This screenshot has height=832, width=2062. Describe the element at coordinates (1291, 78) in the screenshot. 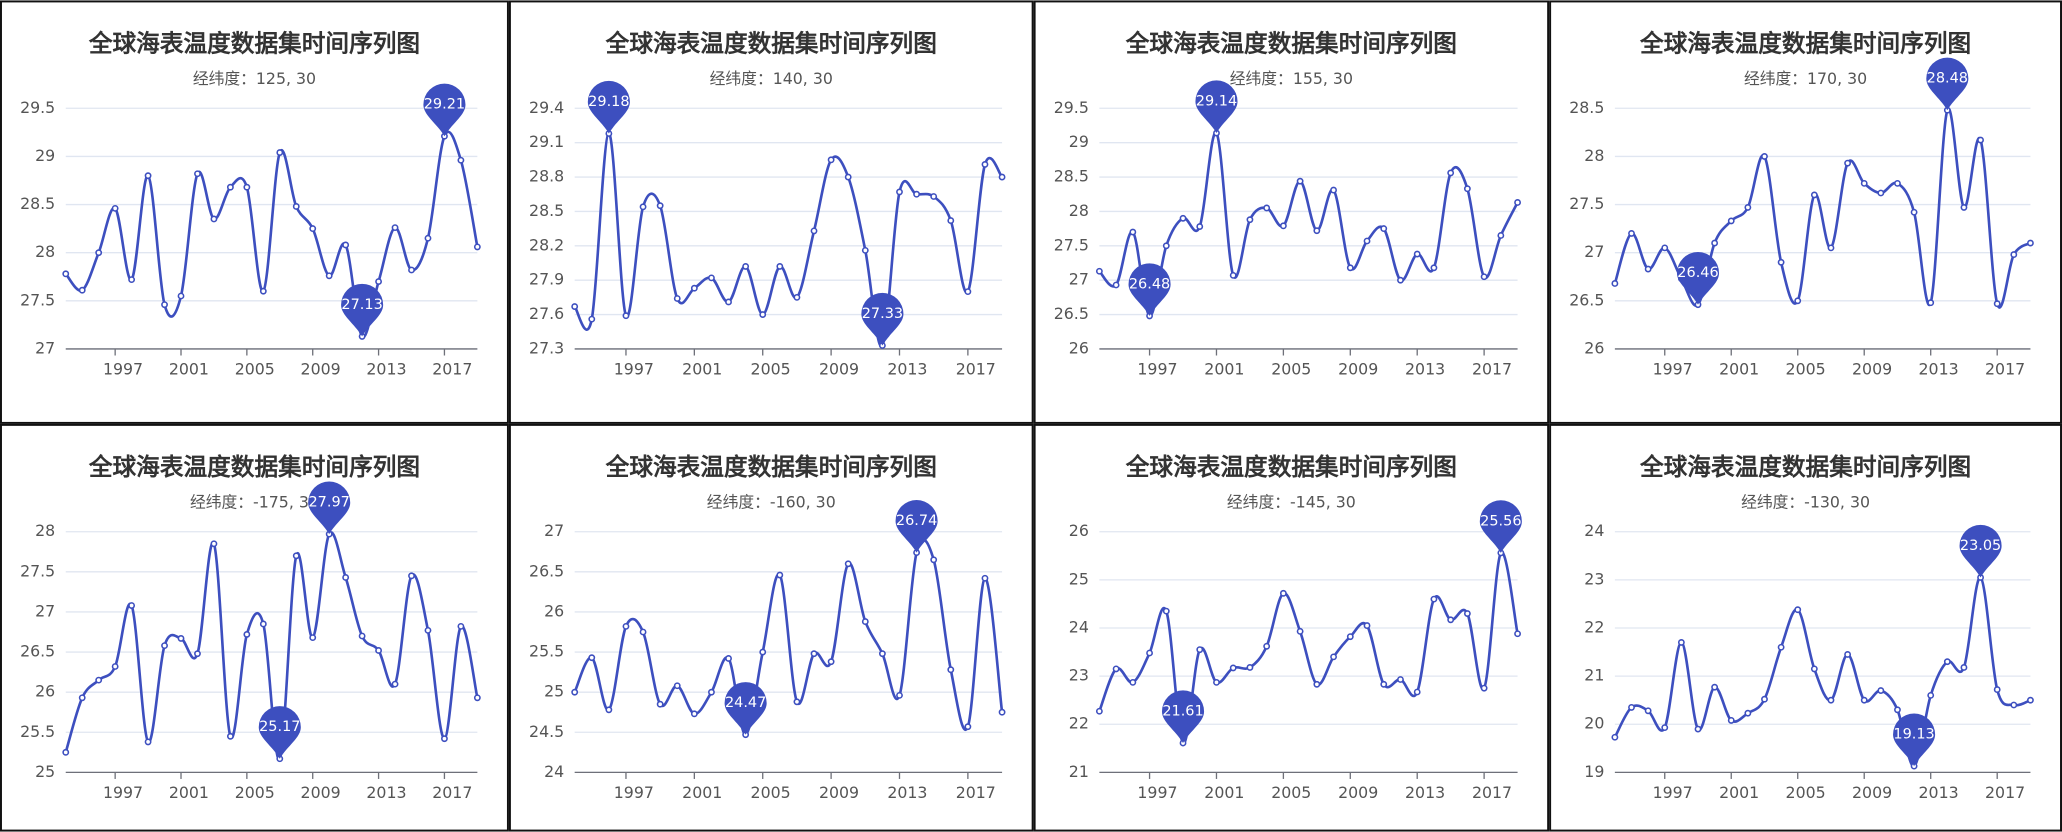

I see `chart-subtitle: 经纬度：155, 30` at that location.